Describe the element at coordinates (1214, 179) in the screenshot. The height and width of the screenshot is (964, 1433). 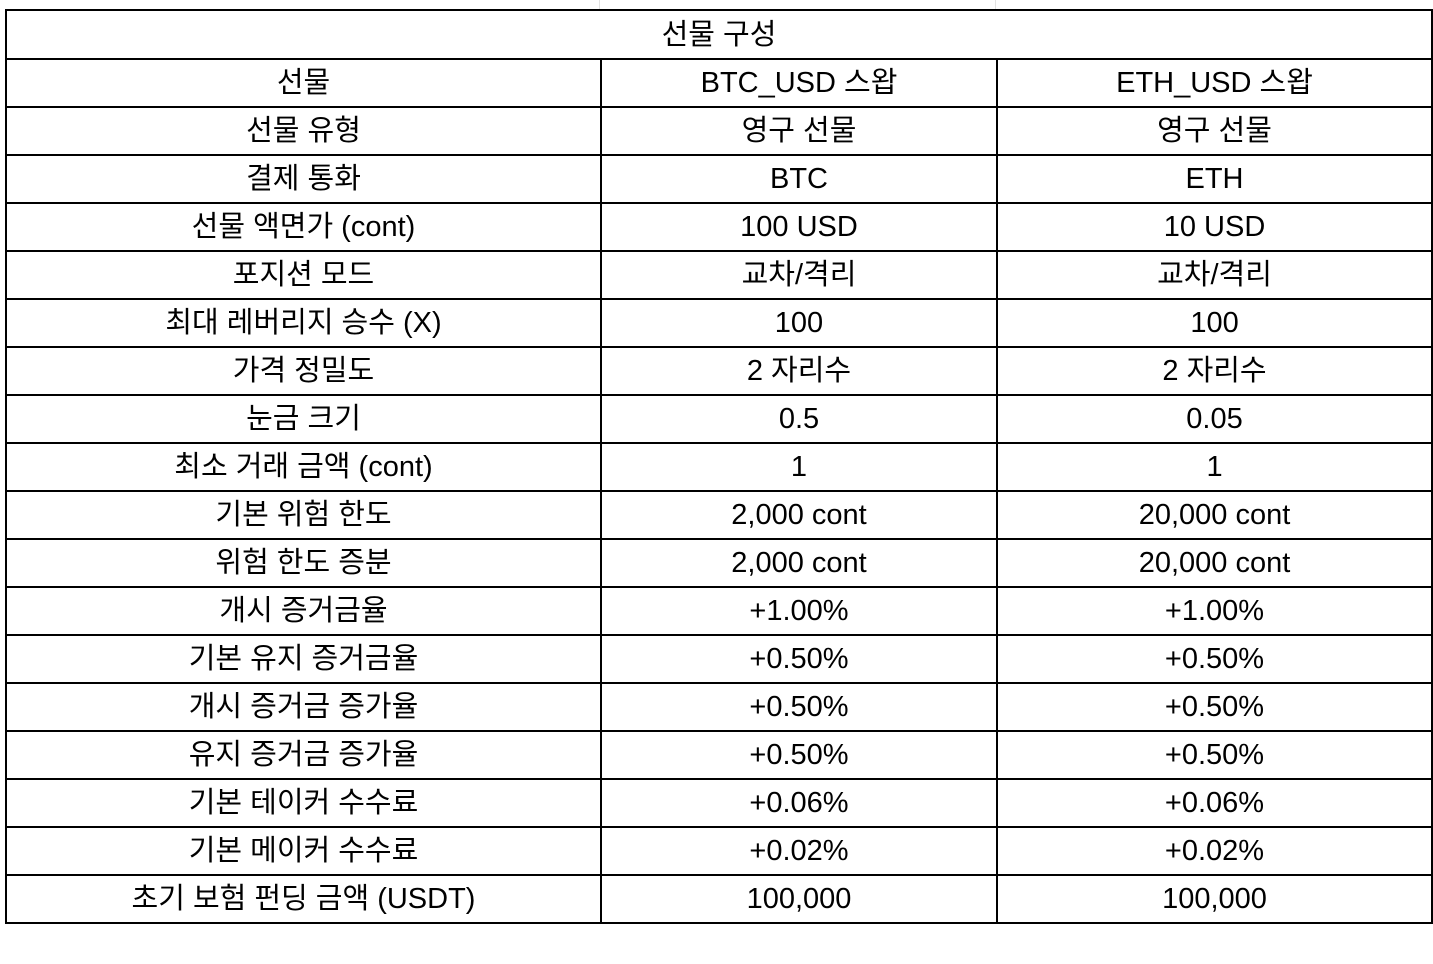
I see `eth-value-cell: ETH` at that location.